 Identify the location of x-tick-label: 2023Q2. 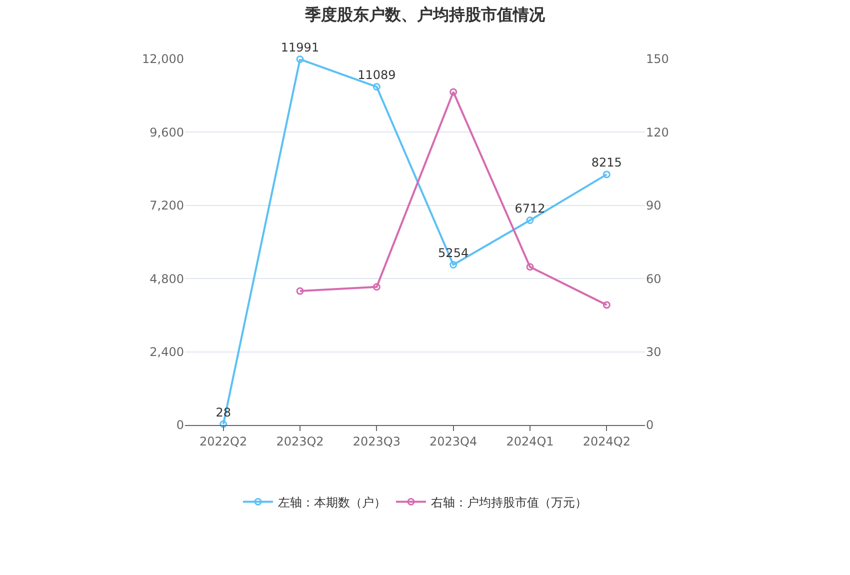
(300, 441).